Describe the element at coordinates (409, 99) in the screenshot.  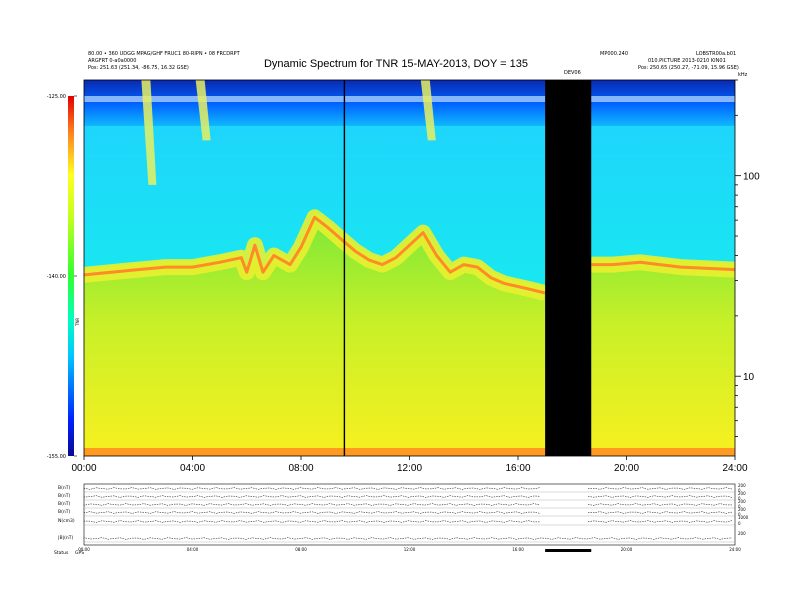
I see `interference-stripe` at that location.